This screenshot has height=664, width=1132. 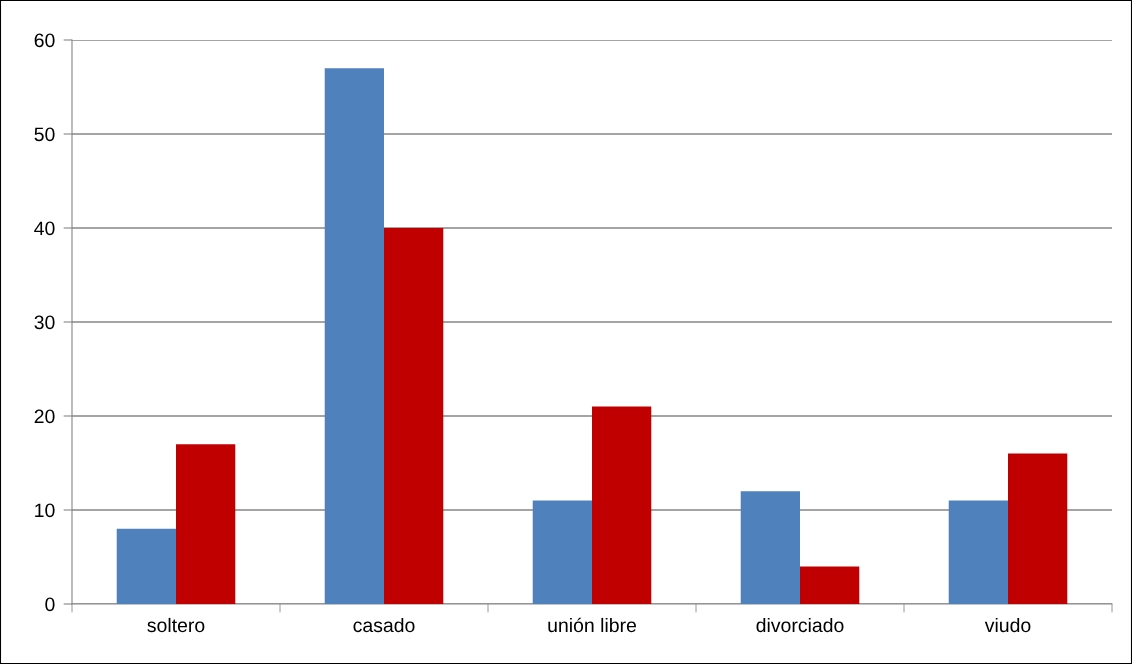 I want to click on y-tick-label: 30, so click(x=44, y=322).